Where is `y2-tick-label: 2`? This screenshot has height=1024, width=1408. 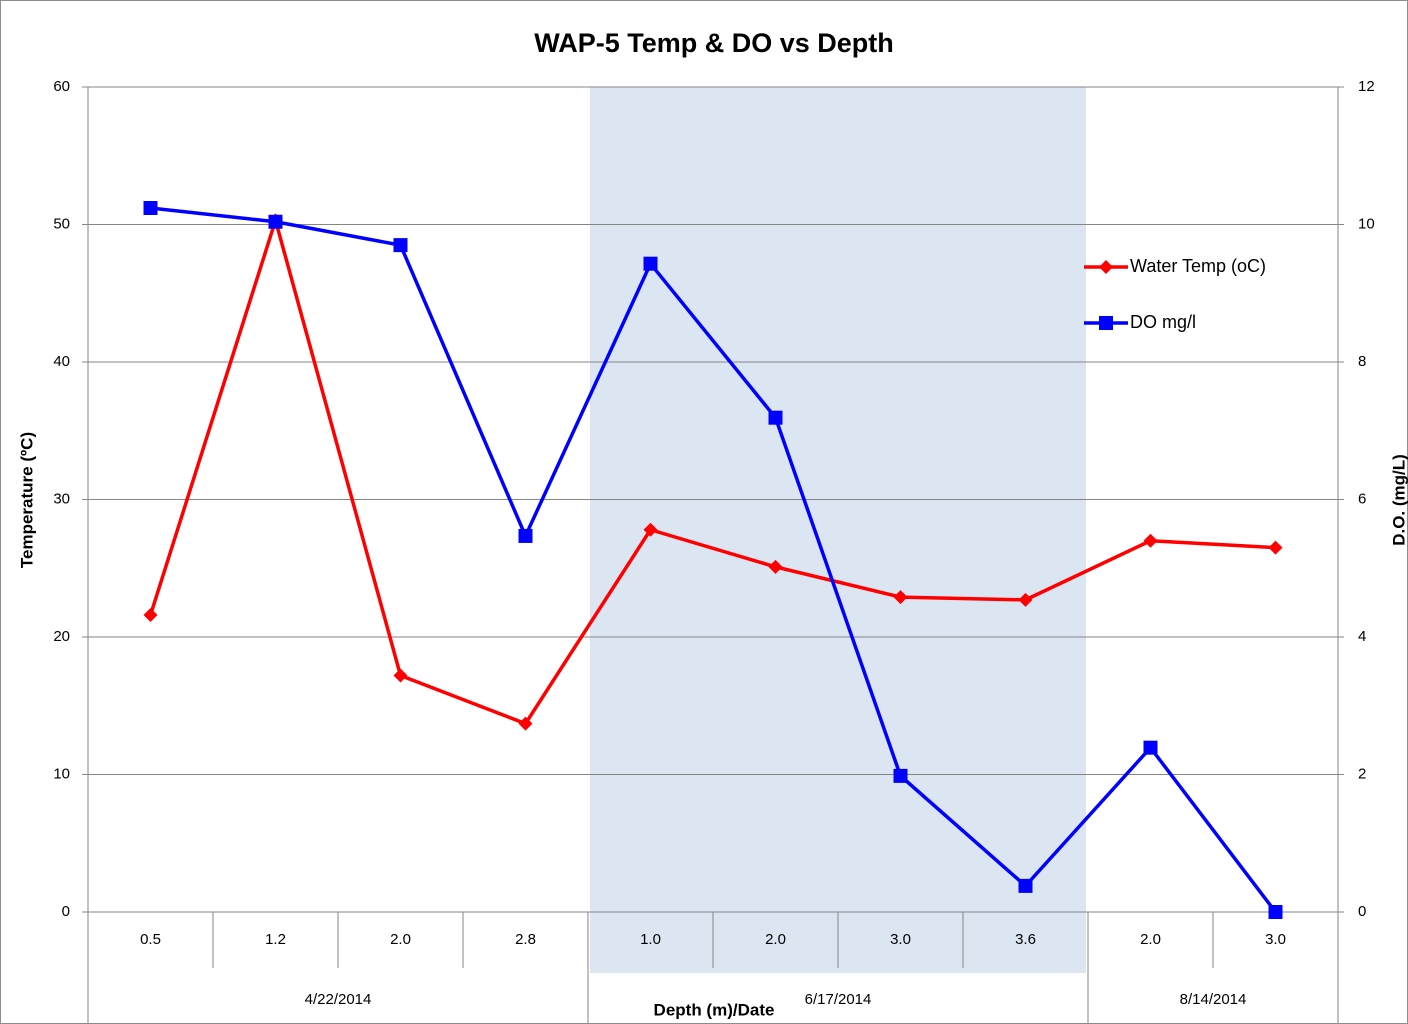
y2-tick-label: 2 is located at coordinates (1362, 773).